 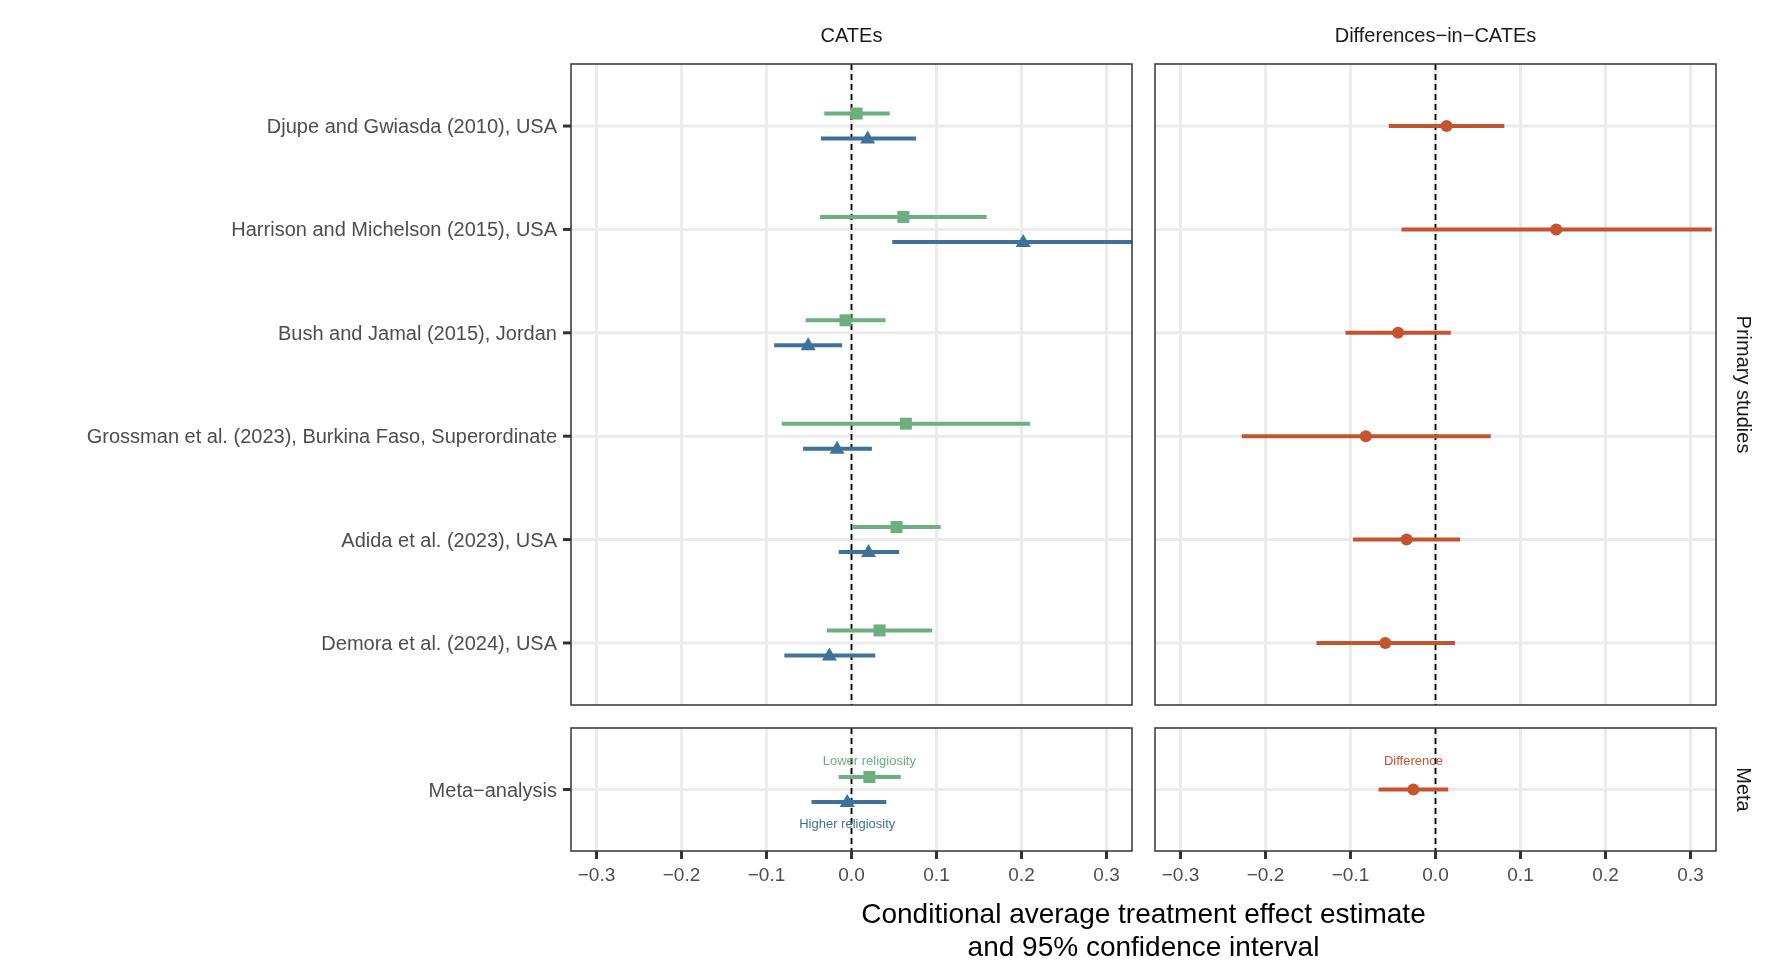 What do you see at coordinates (851, 35) in the screenshot?
I see `chart-title: CATEs` at bounding box center [851, 35].